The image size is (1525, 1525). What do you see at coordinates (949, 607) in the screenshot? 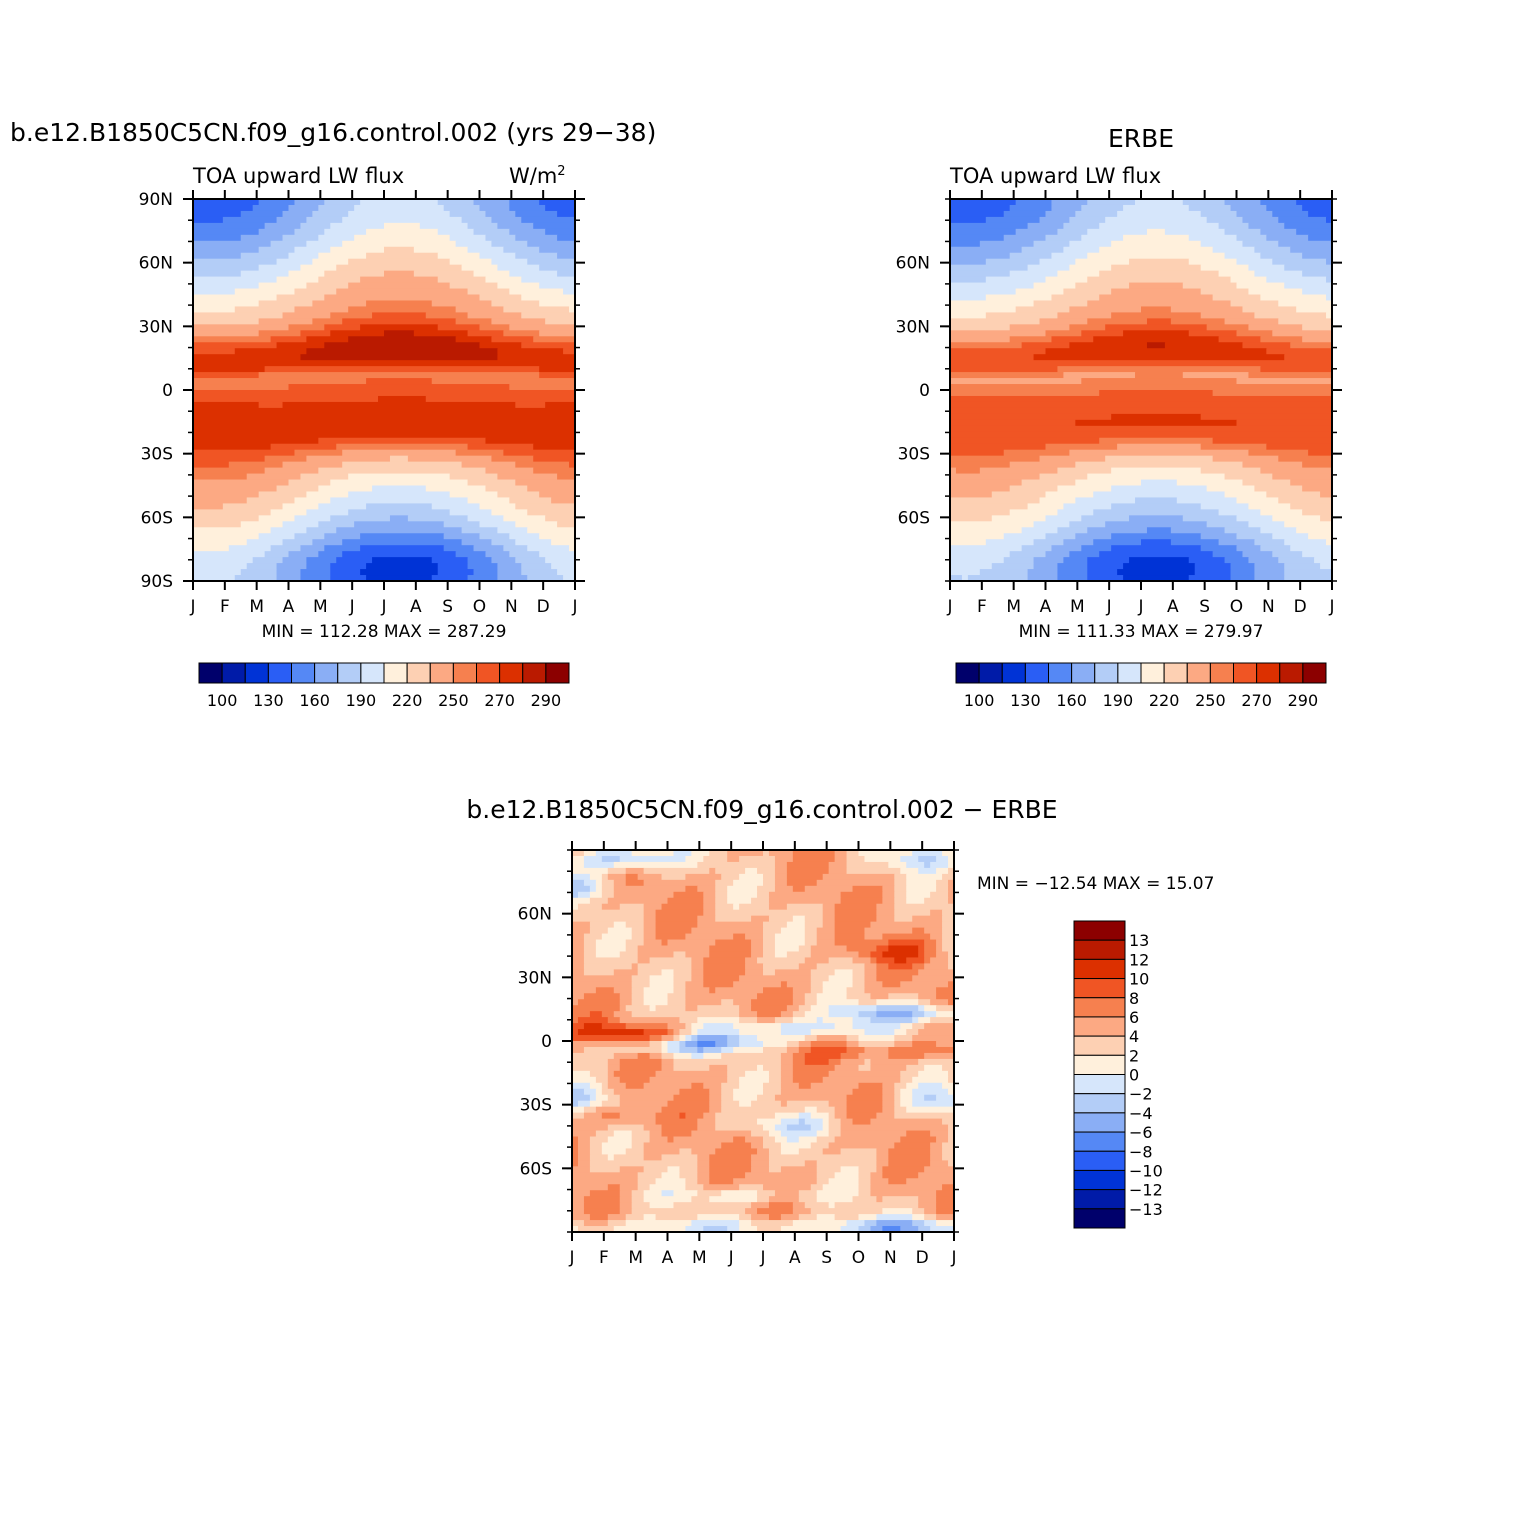
I see `x-tick-label: J` at bounding box center [949, 607].